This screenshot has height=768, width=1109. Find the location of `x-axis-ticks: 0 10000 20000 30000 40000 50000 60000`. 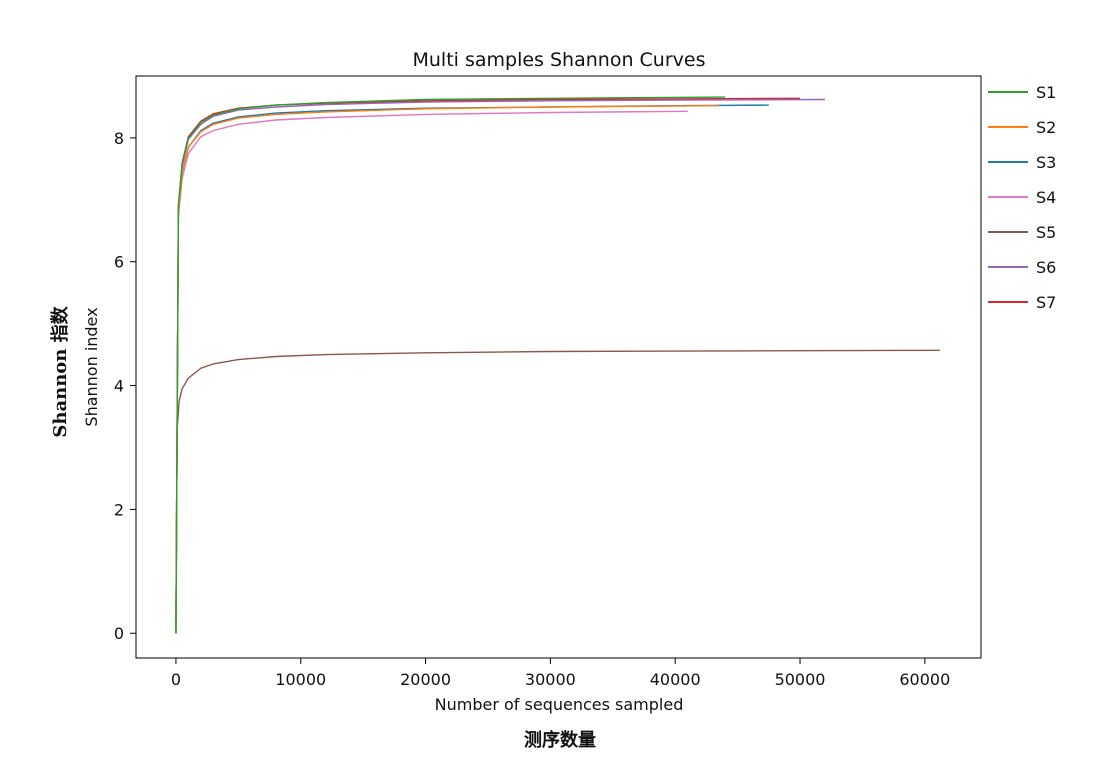

x-axis-ticks: 0 10000 20000 30000 40000 50000 60000 is located at coordinates (560, 673).